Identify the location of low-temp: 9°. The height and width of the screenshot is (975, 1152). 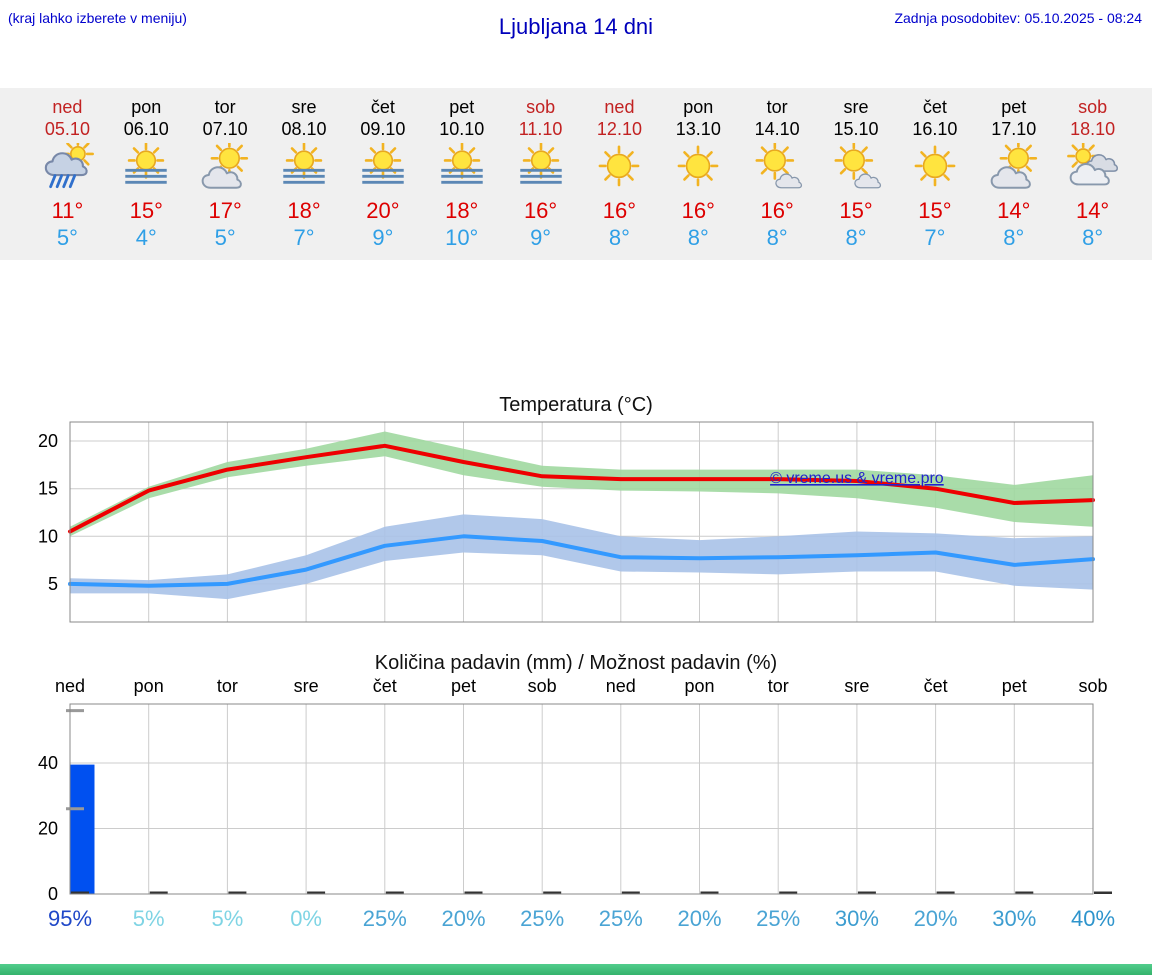
(383, 237).